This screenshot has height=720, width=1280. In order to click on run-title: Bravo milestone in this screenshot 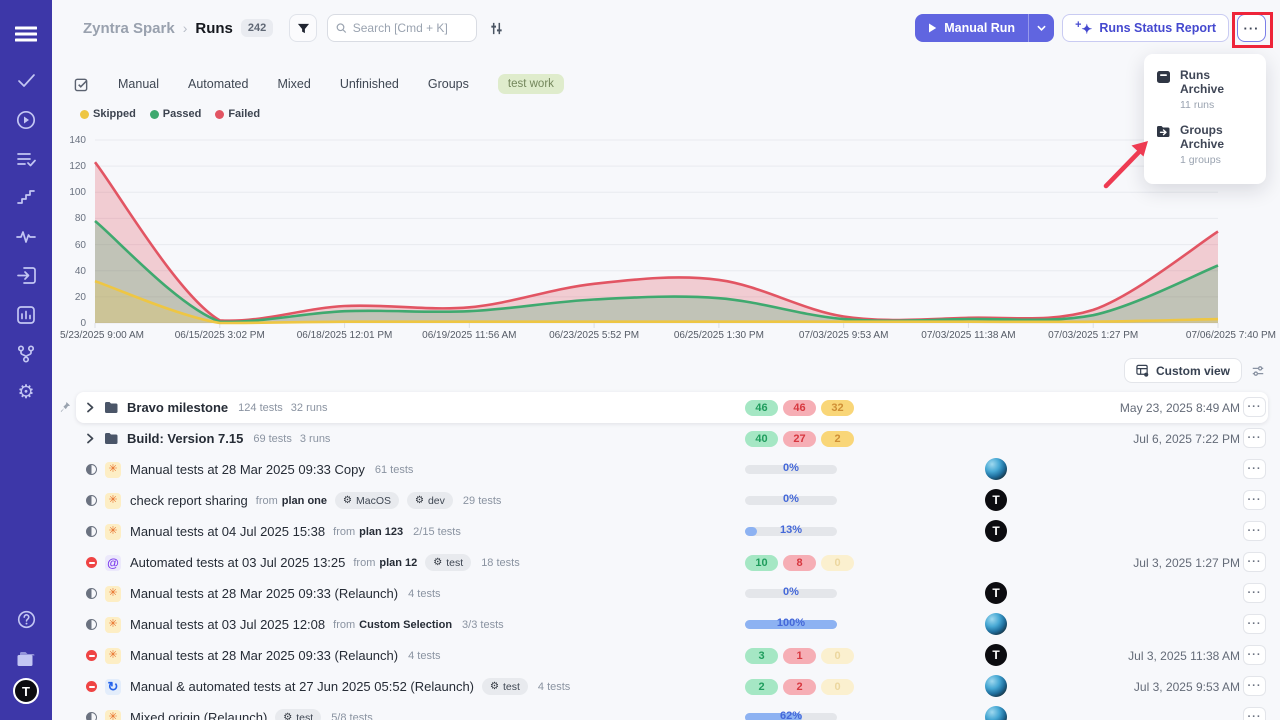, I will do `click(178, 407)`.